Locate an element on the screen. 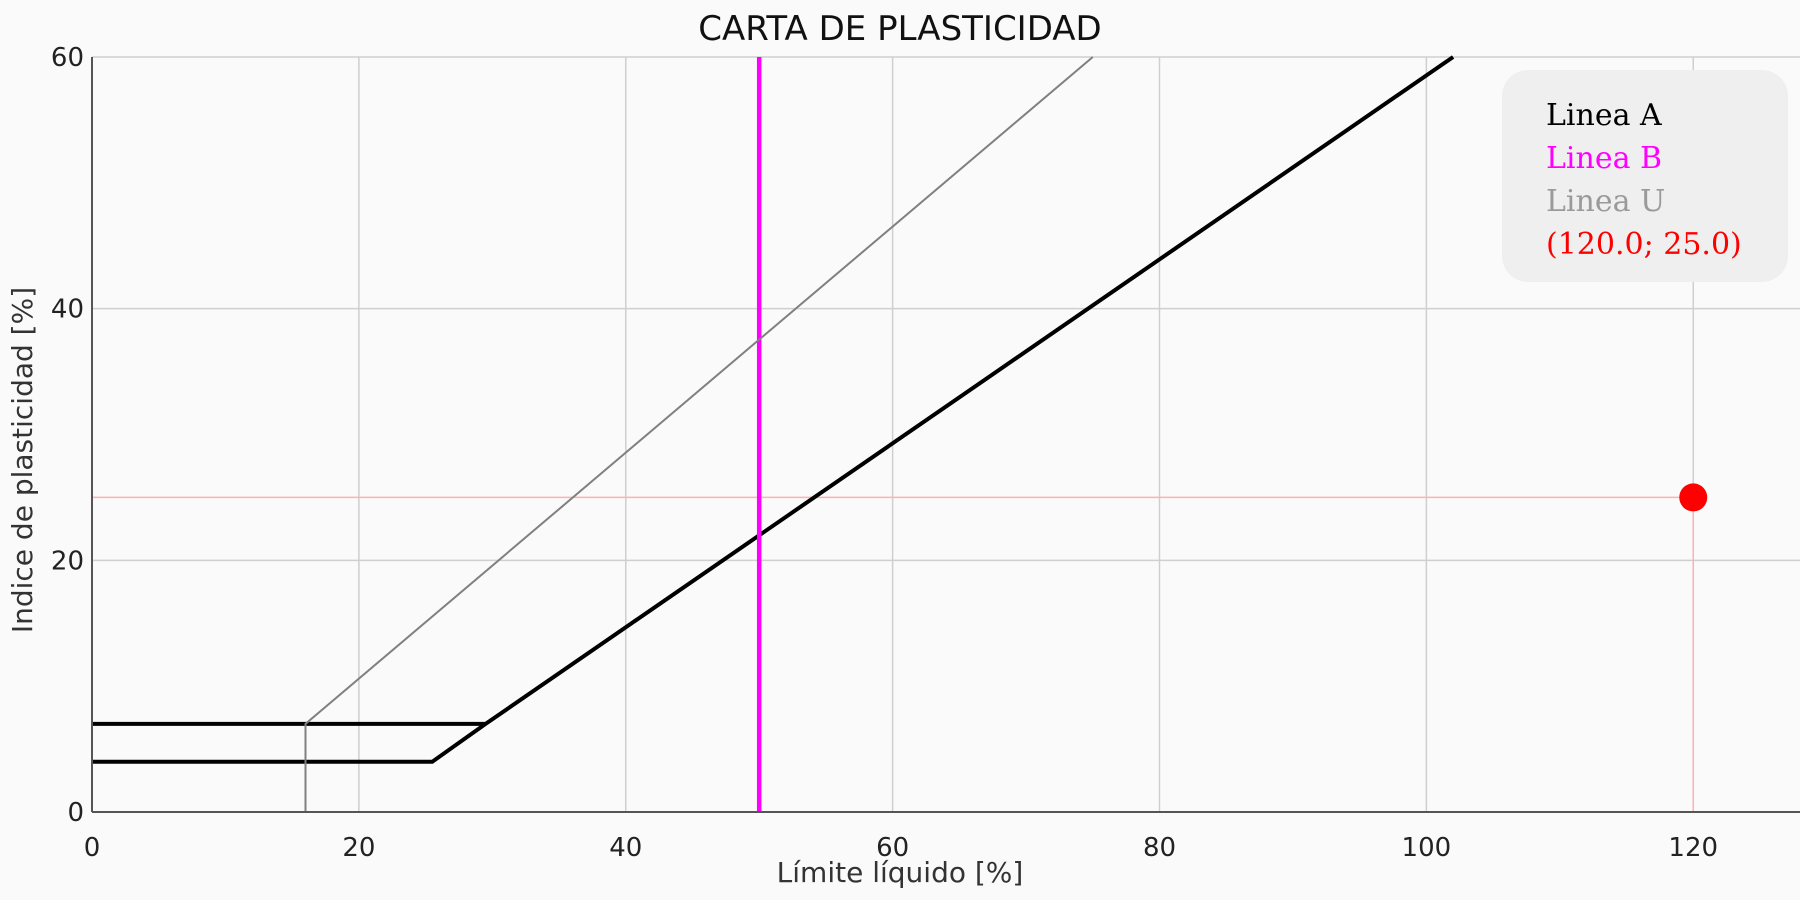 The width and height of the screenshot is (1800, 900). legend-item: Linea B is located at coordinates (1604, 158).